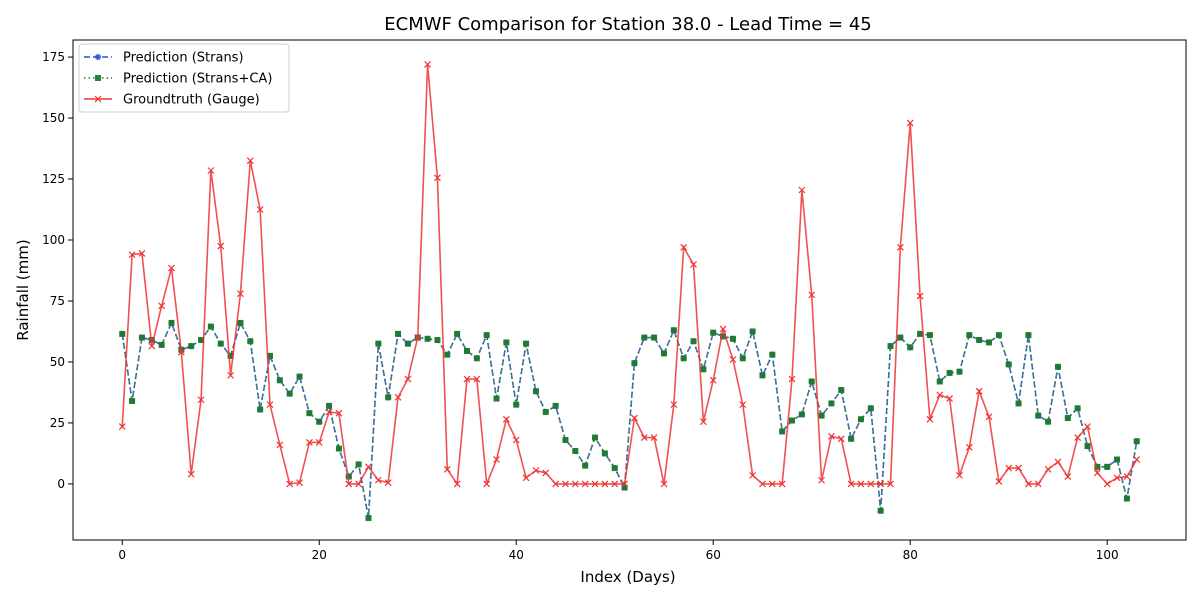 The image size is (1200, 600). What do you see at coordinates (122, 555) in the screenshot?
I see `x-tick-label: 0` at bounding box center [122, 555].